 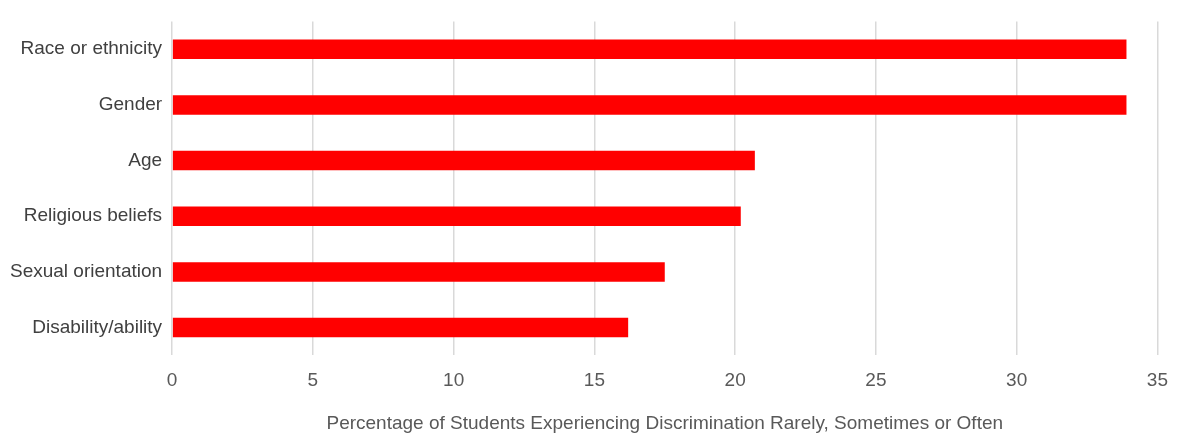 What do you see at coordinates (1157, 380) in the screenshot?
I see `x-tick-label: 35` at bounding box center [1157, 380].